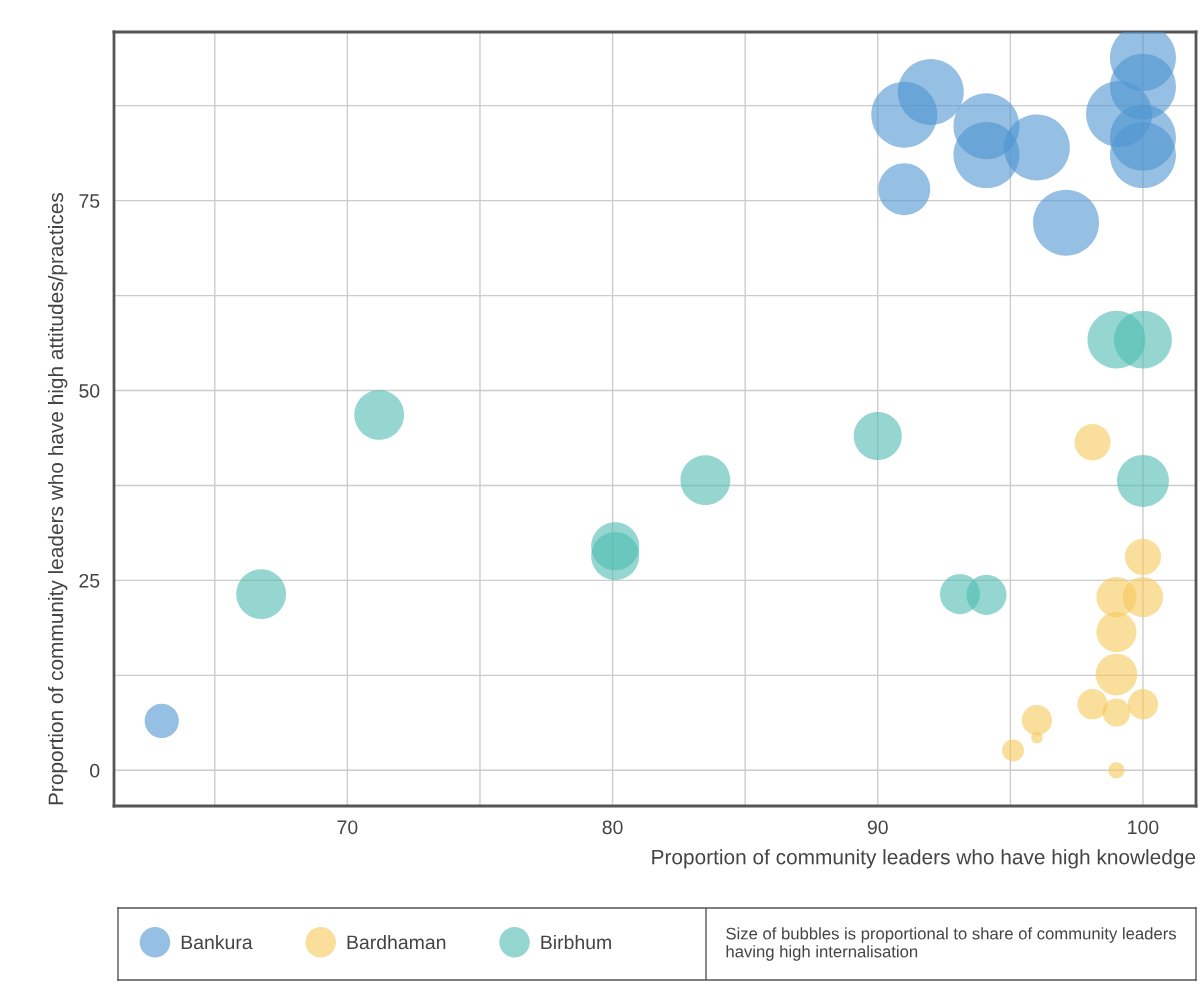 The image size is (1202, 984). Describe the element at coordinates (396, 942) in the screenshot. I see `legend-label: Bardhaman` at that location.